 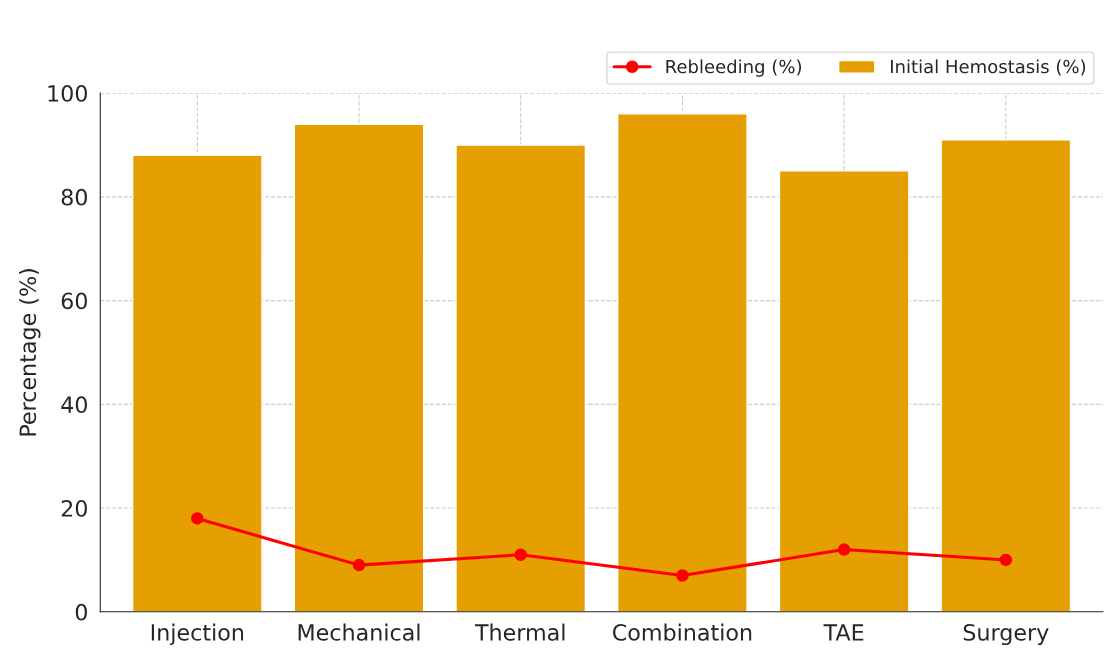 I want to click on y-axis-title: Percentage (%), so click(x=30, y=352).